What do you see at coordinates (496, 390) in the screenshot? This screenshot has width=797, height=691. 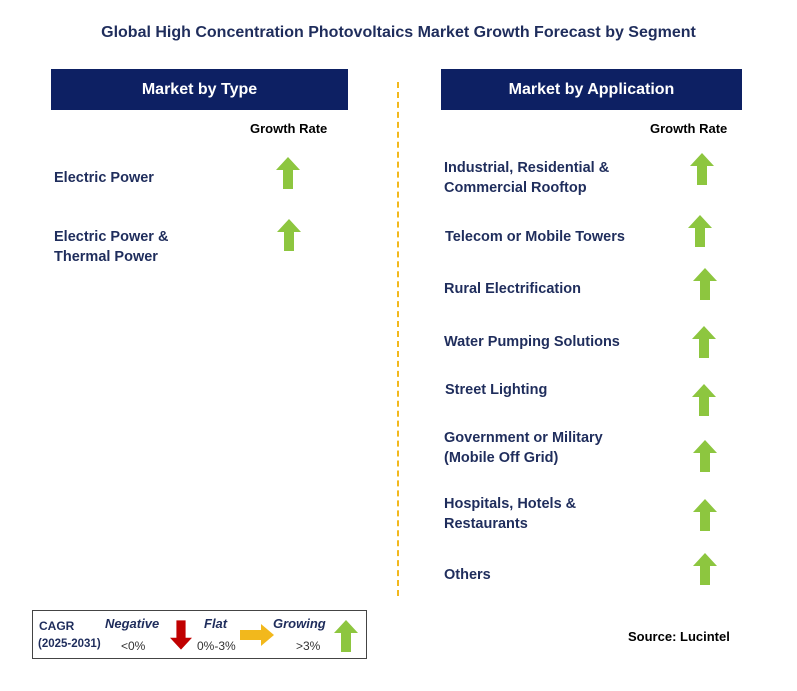 I see `application-item-street-lighting: Street Lighting` at bounding box center [496, 390].